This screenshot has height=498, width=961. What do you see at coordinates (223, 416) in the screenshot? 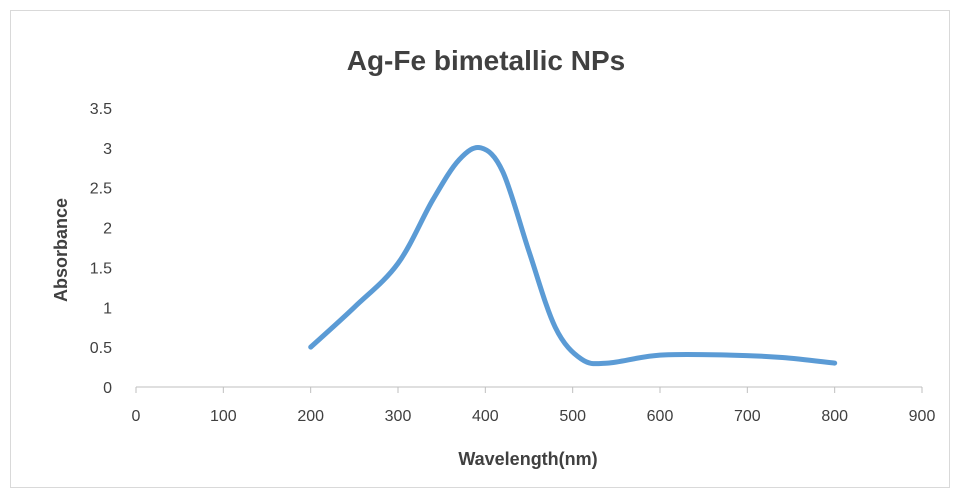
I see `x-tick-label: 100` at bounding box center [223, 416].